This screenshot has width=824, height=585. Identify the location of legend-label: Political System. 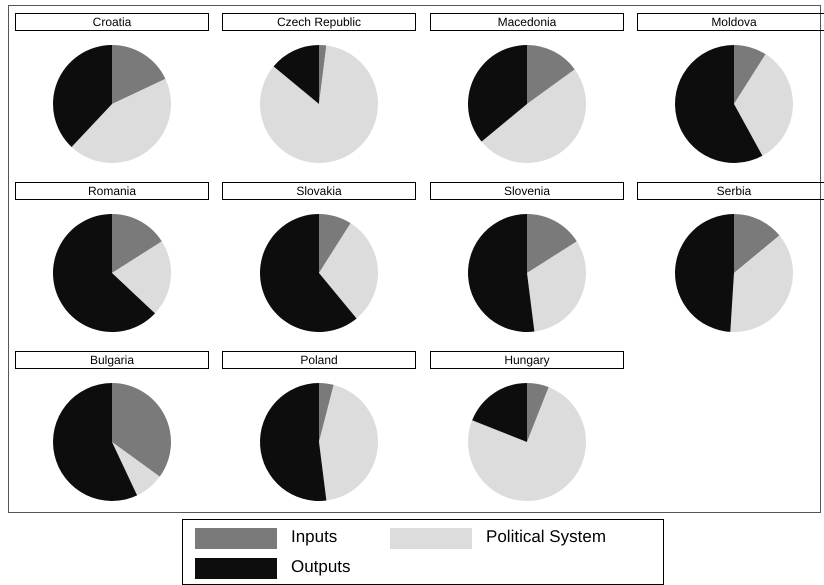
(546, 537).